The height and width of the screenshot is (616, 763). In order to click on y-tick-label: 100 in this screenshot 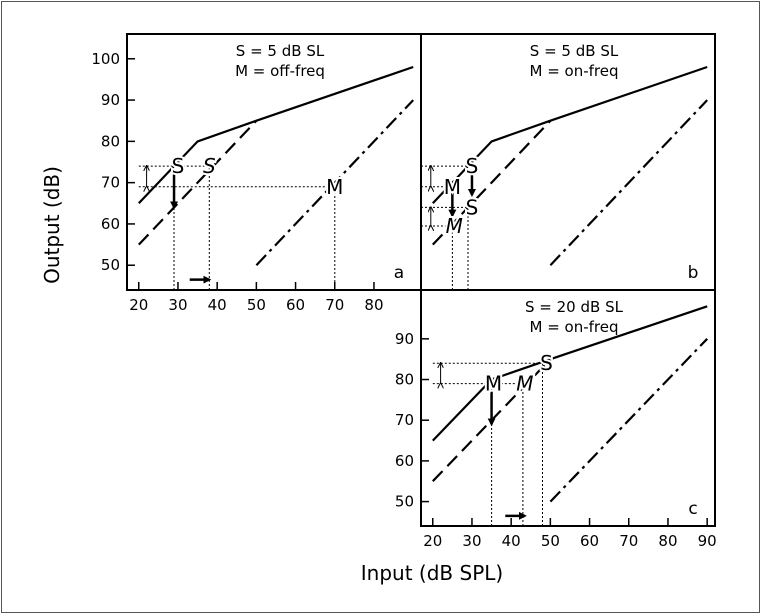, I will do `click(105, 59)`.